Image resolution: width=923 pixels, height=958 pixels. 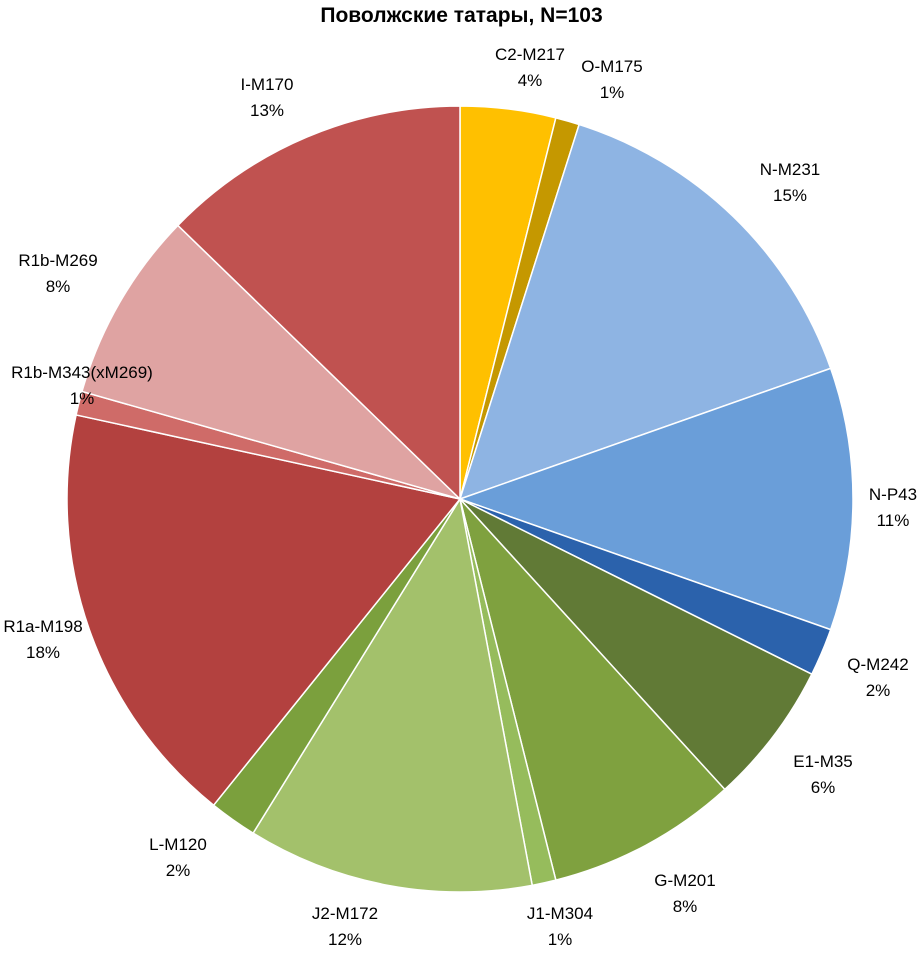 What do you see at coordinates (345, 913) in the screenshot?
I see `slice-label-name: J2-M172` at bounding box center [345, 913].